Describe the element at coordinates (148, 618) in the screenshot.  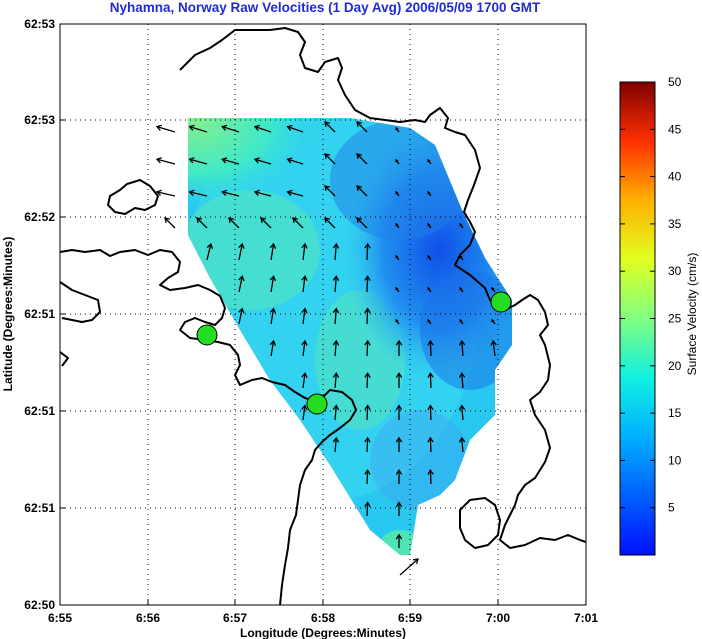
I see `x-tick-label: 6:56` at that location.